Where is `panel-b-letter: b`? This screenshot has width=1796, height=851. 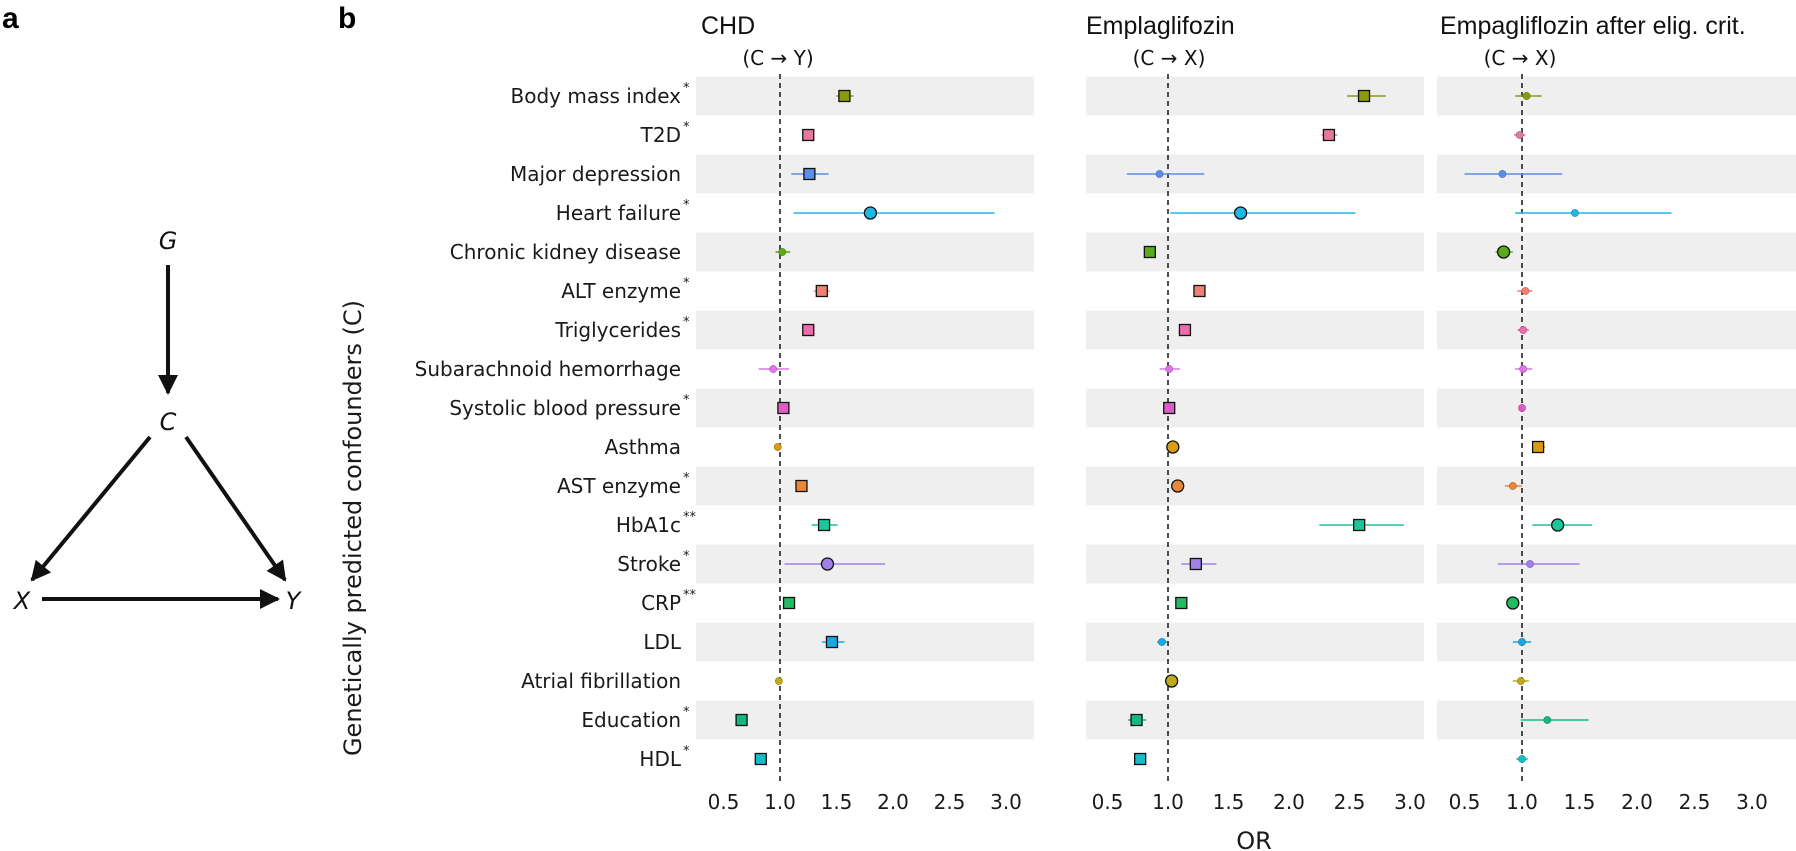 panel-b-letter: b is located at coordinates (347, 18).